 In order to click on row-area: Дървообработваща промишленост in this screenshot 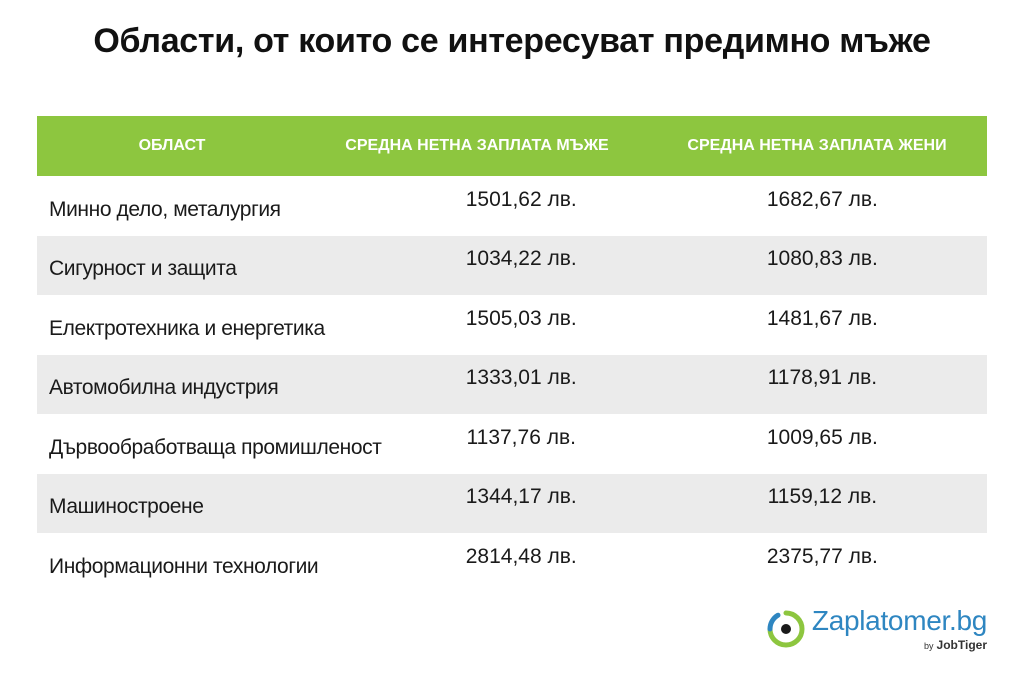, I will do `click(215, 447)`.